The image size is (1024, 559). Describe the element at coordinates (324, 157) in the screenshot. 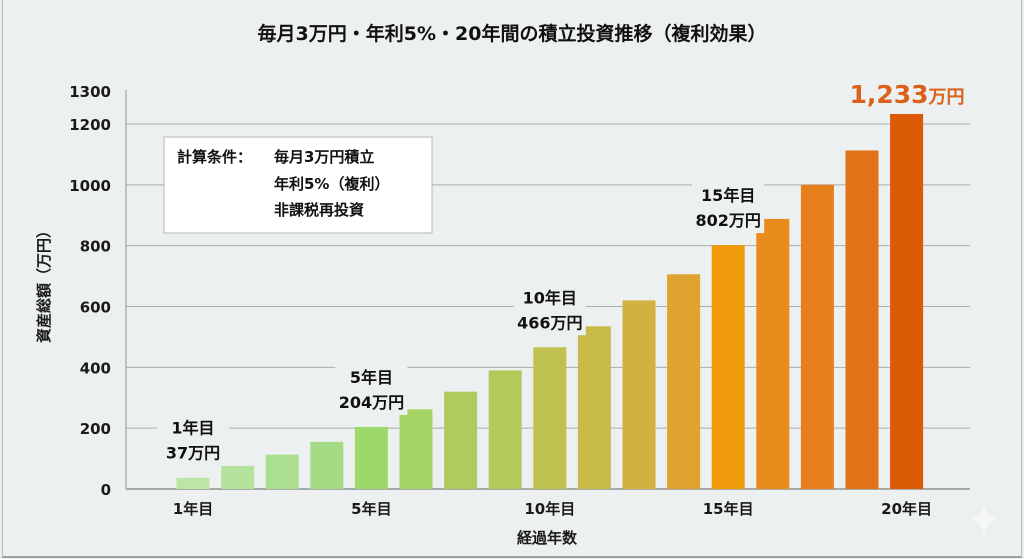

I see `condition-line-1: 毎月3万円積立` at that location.